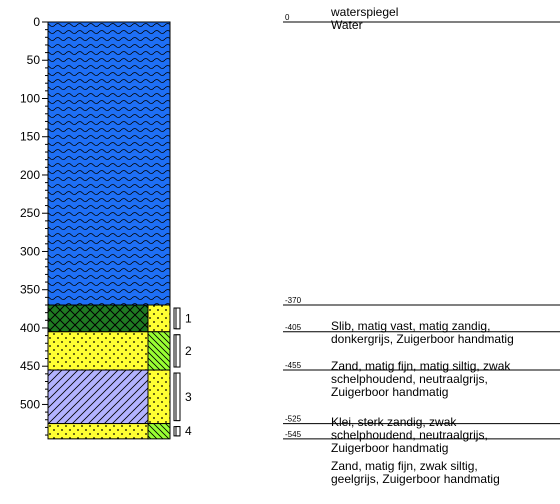  Describe the element at coordinates (30, 290) in the screenshot. I see `axis-tick-label: 350` at that location.